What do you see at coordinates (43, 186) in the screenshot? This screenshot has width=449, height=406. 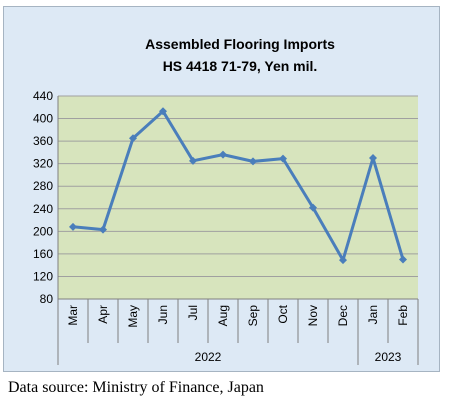 I see `y-tick-label: 280` at bounding box center [43, 186].